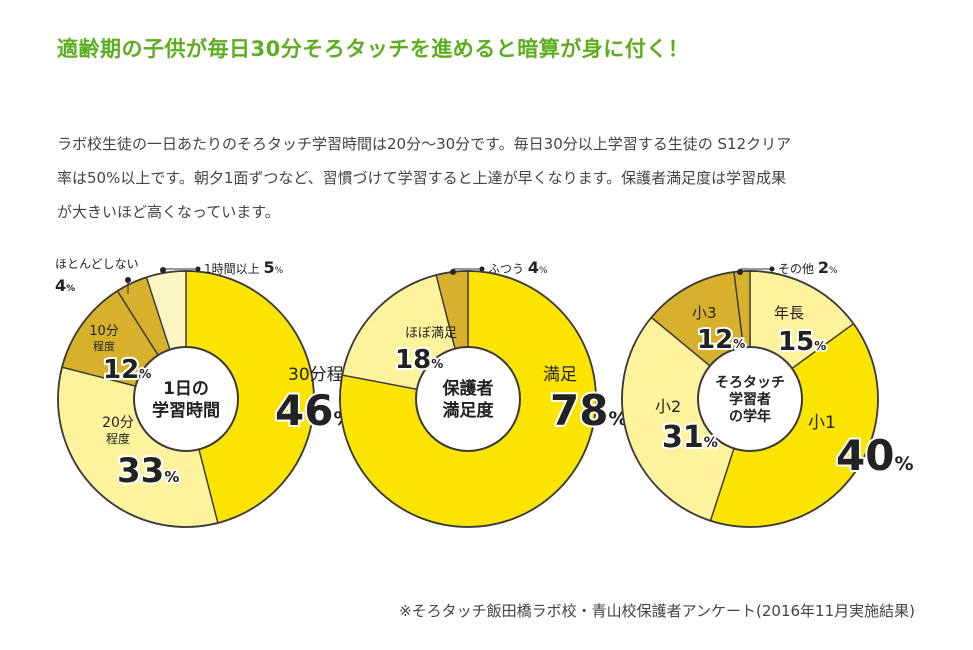 This screenshot has width=973, height=650. Describe the element at coordinates (168, 212) in the screenshot. I see `description-line: が大きいほど高くなっています。` at that location.